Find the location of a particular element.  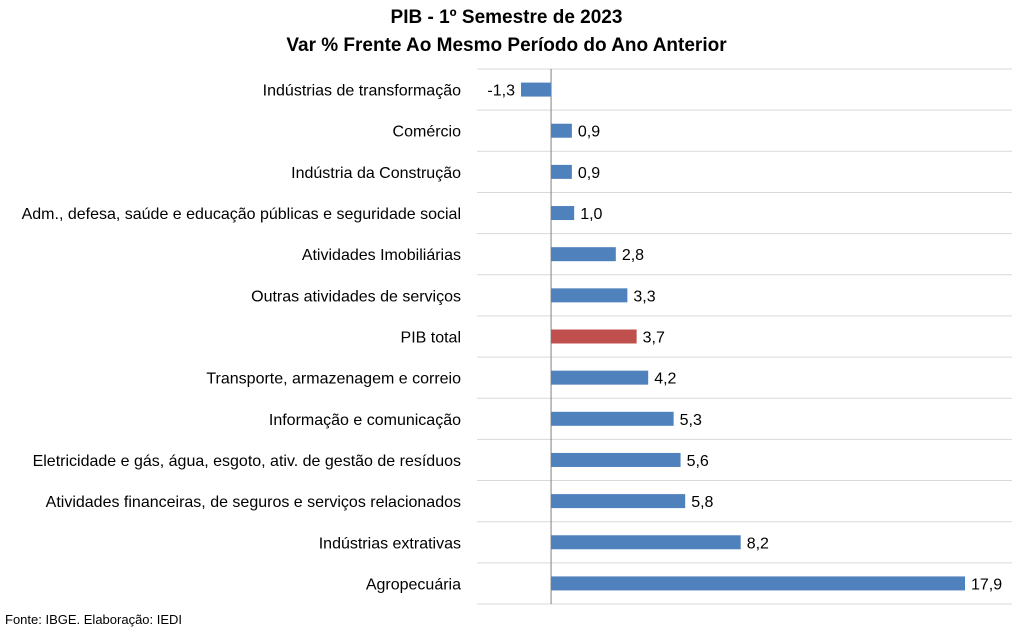

value-label: 3,7 is located at coordinates (654, 338).